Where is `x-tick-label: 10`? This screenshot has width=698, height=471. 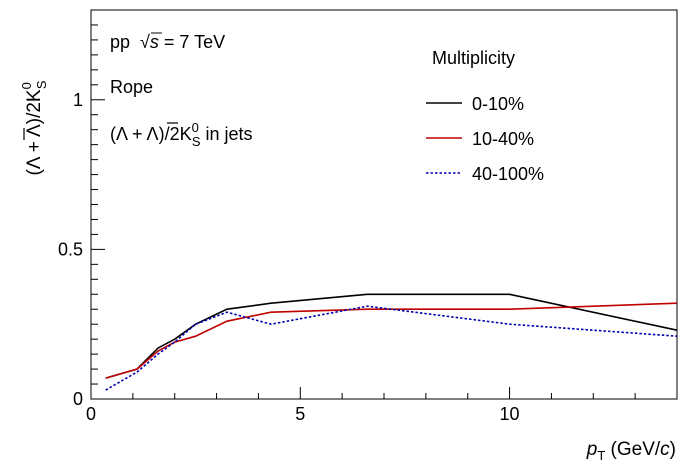 x-tick-label: 10 is located at coordinates (510, 414).